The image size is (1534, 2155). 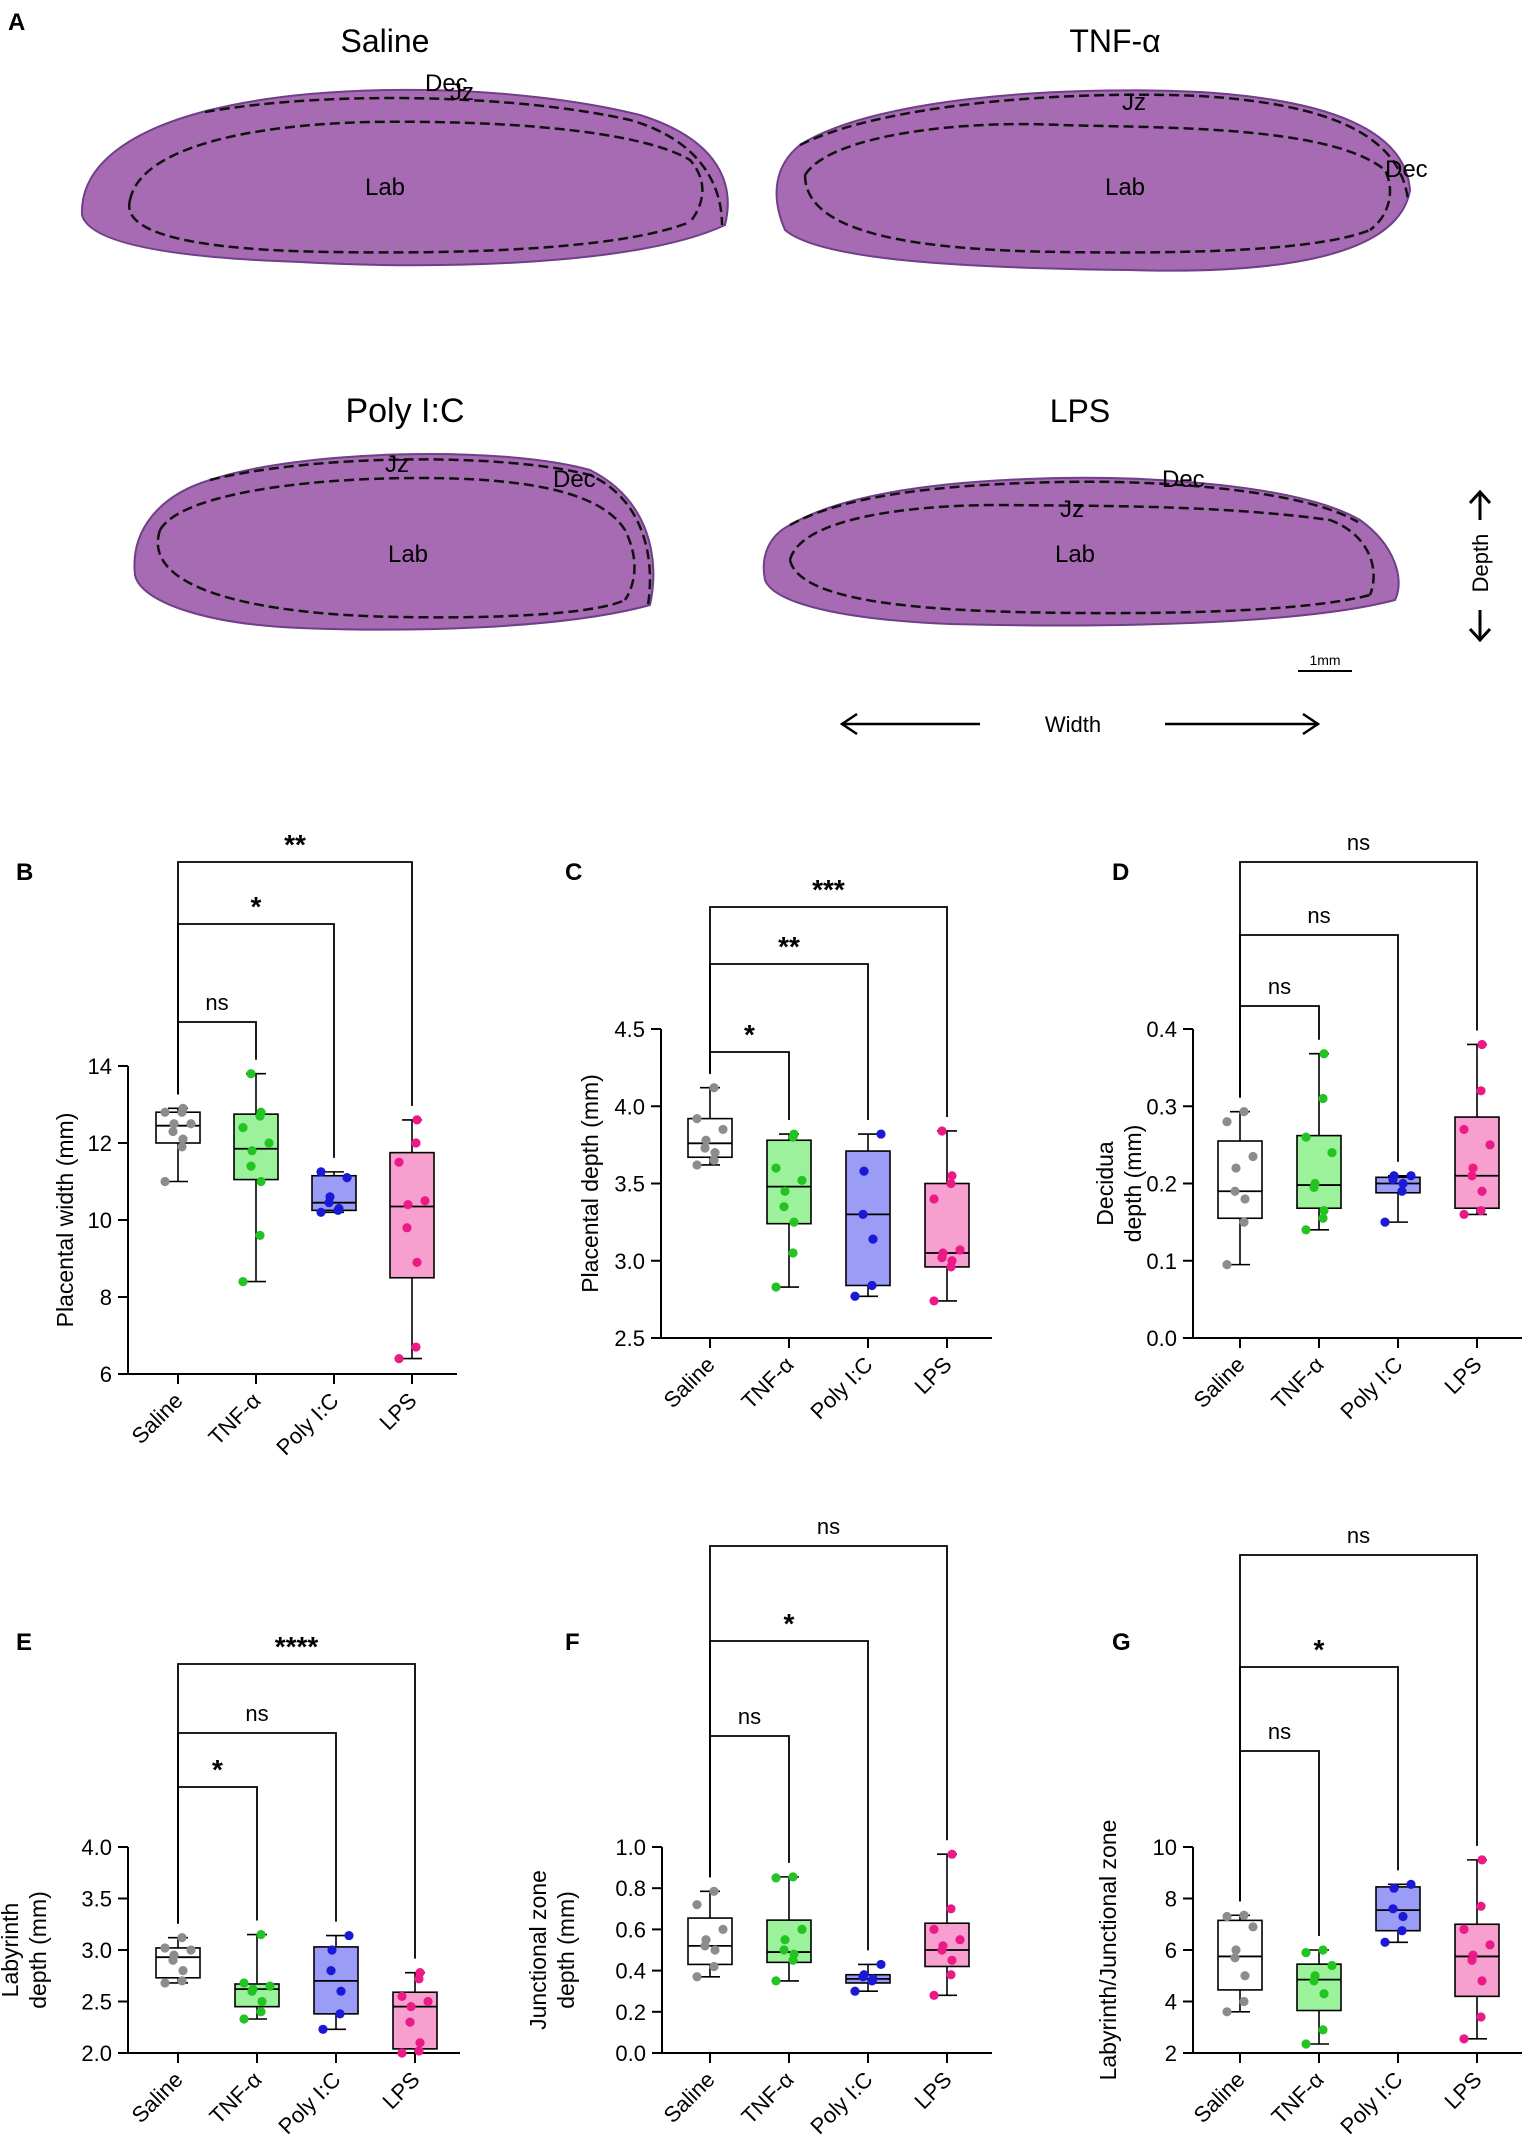 I want to click on significance-label: ****, so click(x=297, y=1646).